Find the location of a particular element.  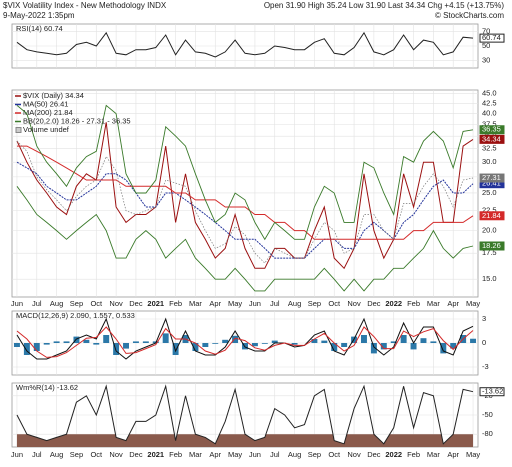

y-tick-label: 15.0 is located at coordinates (489, 278).